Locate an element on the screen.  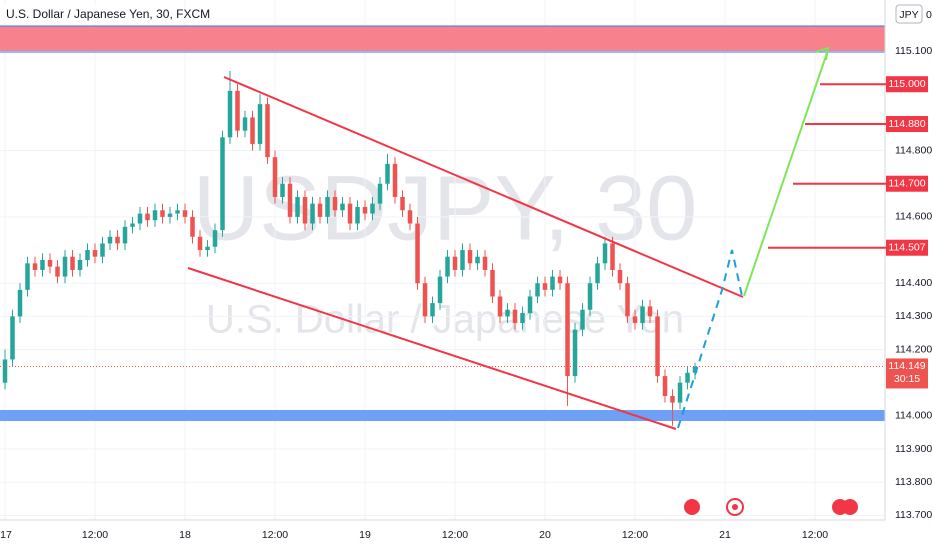
watermark-subtitle: U.S. Dollar / Japanese Yen is located at coordinates (445, 320).